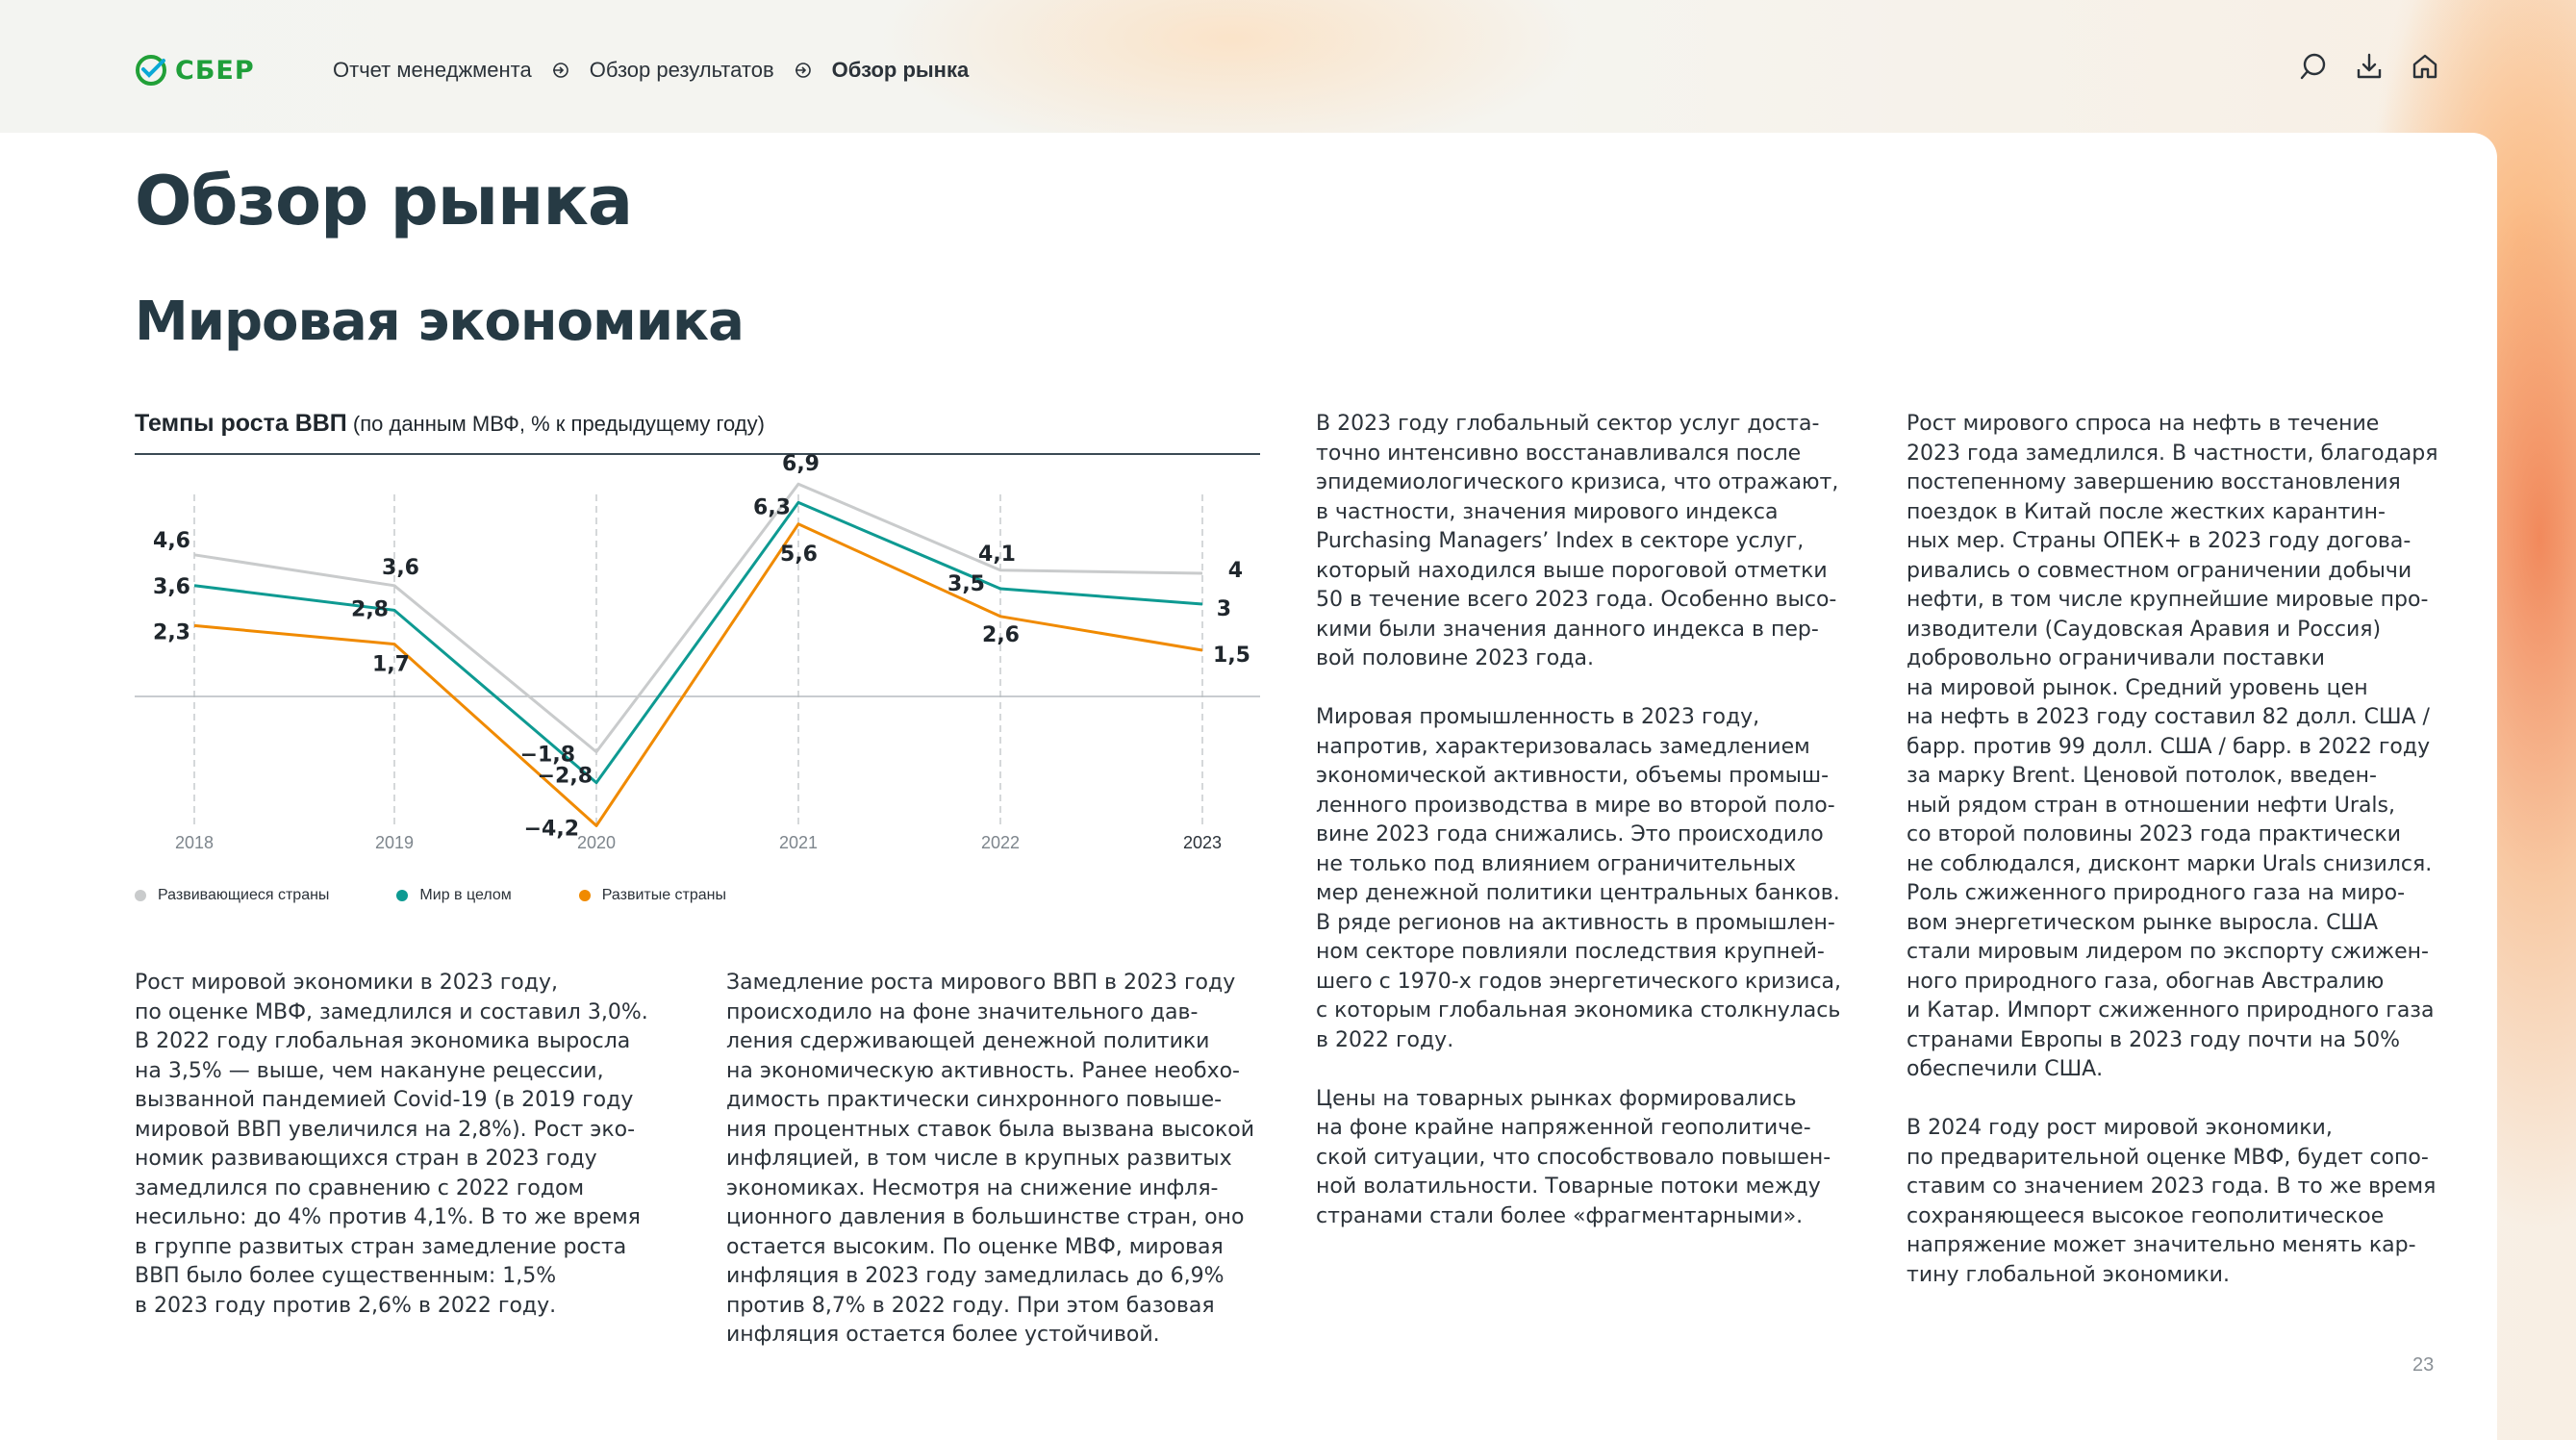 The width and height of the screenshot is (2576, 1440). Describe the element at coordinates (547, 756) in the screenshot. I see `data-label: −1,8` at that location.